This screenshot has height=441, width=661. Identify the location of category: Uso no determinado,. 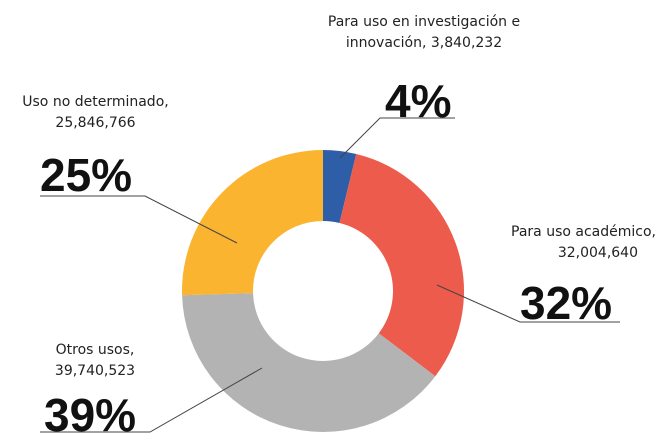
(95, 102).